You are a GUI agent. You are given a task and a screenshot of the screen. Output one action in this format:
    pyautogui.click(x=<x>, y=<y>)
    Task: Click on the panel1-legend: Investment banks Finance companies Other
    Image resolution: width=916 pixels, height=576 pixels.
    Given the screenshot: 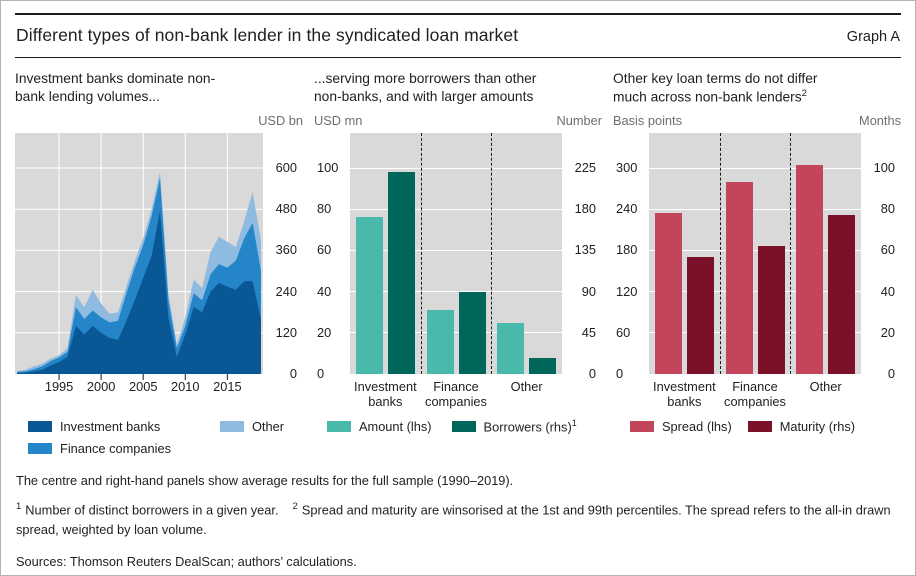 What is the action you would take?
    pyautogui.click(x=159, y=437)
    